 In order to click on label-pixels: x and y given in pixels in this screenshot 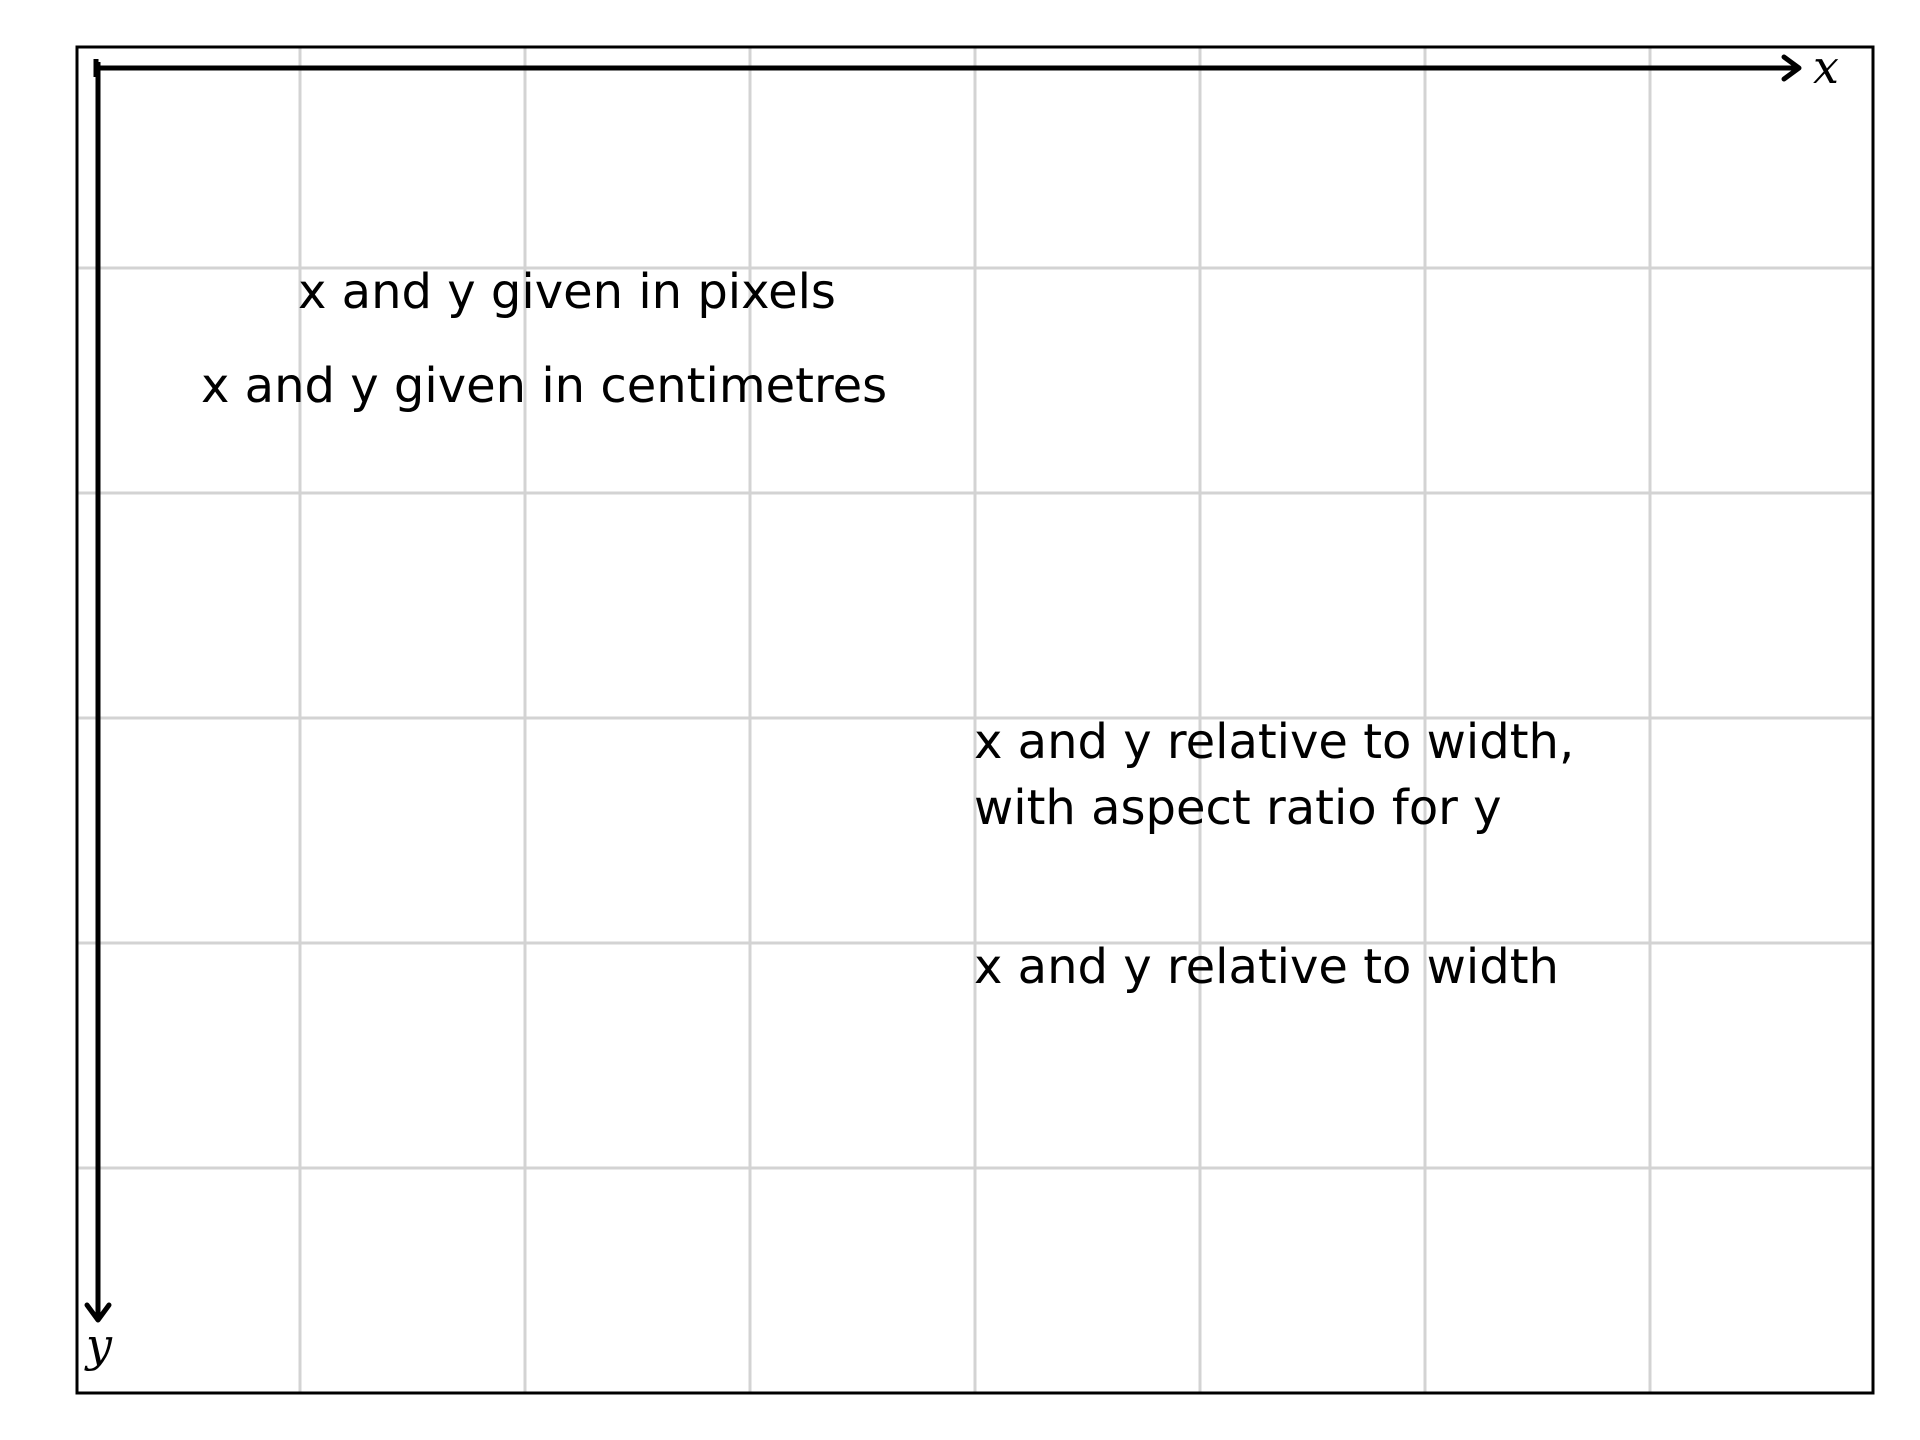, I will do `click(567, 292)`.